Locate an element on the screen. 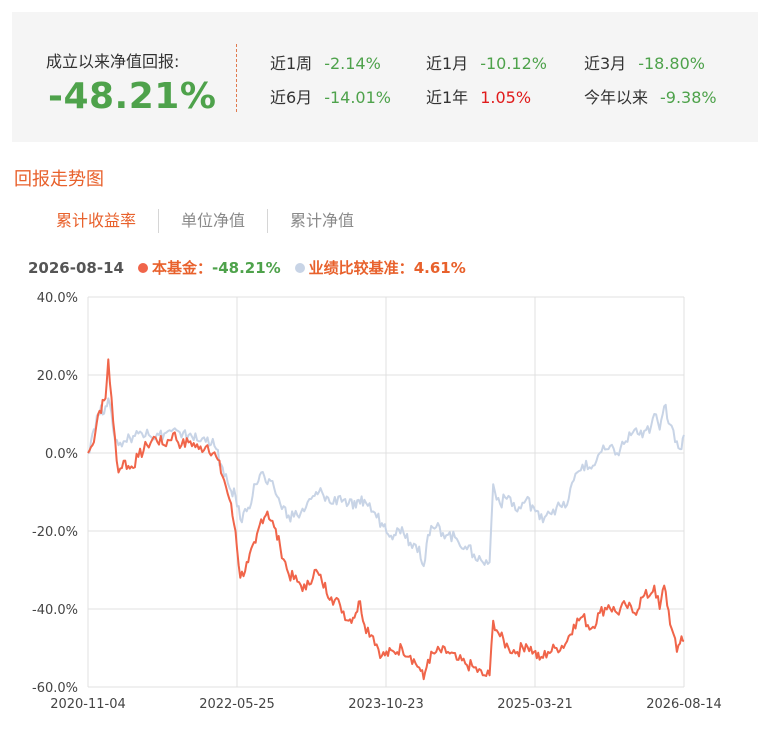 This screenshot has height=730, width=759. legend-fund-name: 本基金： is located at coordinates (181, 268).